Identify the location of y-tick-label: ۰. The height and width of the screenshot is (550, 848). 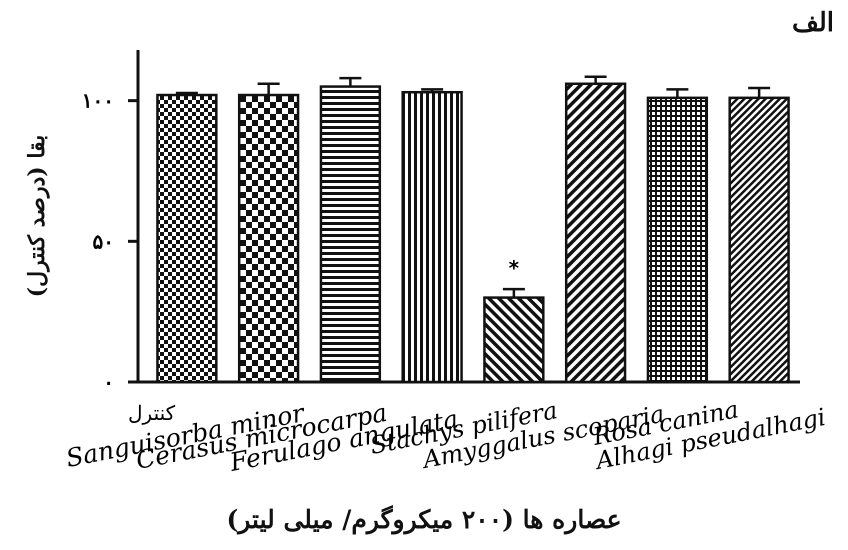
(108, 382).